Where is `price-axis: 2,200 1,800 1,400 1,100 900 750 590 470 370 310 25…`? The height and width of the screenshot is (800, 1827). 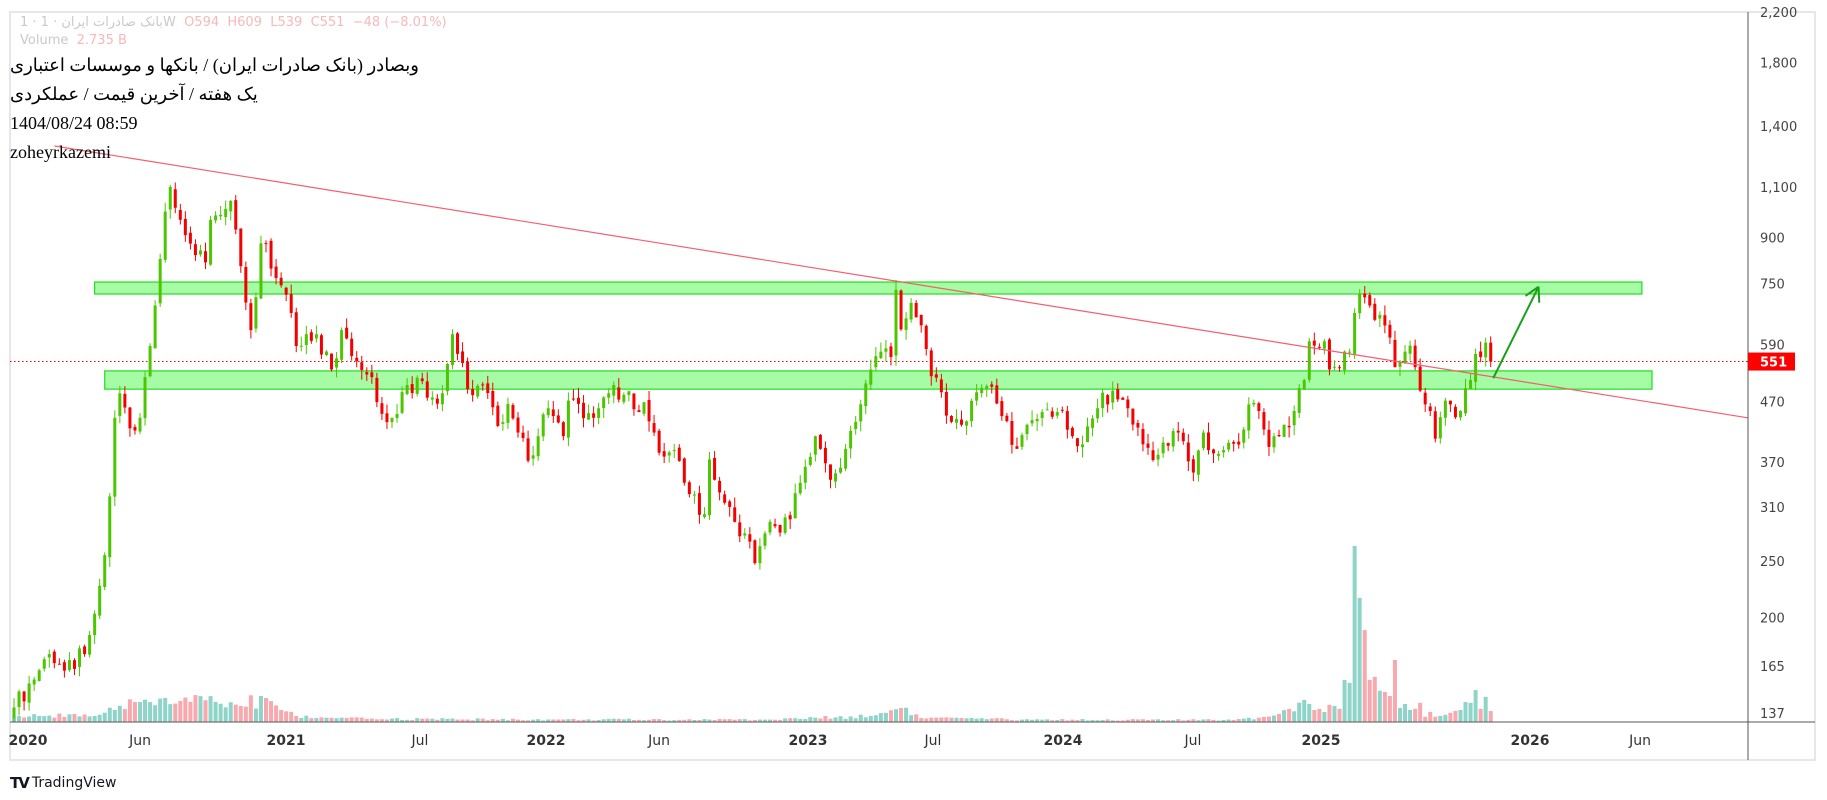
price-axis: 2,200 1,800 1,400 1,100 900 750 590 470 370 310 25… is located at coordinates (1772, 364).